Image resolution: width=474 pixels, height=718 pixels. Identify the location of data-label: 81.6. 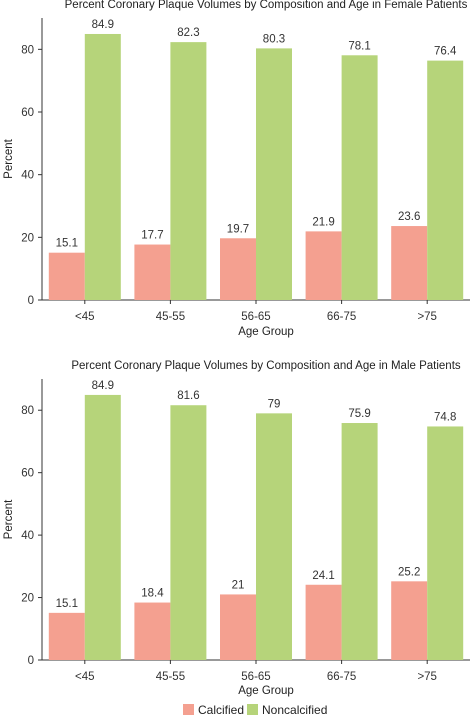
(188, 396).